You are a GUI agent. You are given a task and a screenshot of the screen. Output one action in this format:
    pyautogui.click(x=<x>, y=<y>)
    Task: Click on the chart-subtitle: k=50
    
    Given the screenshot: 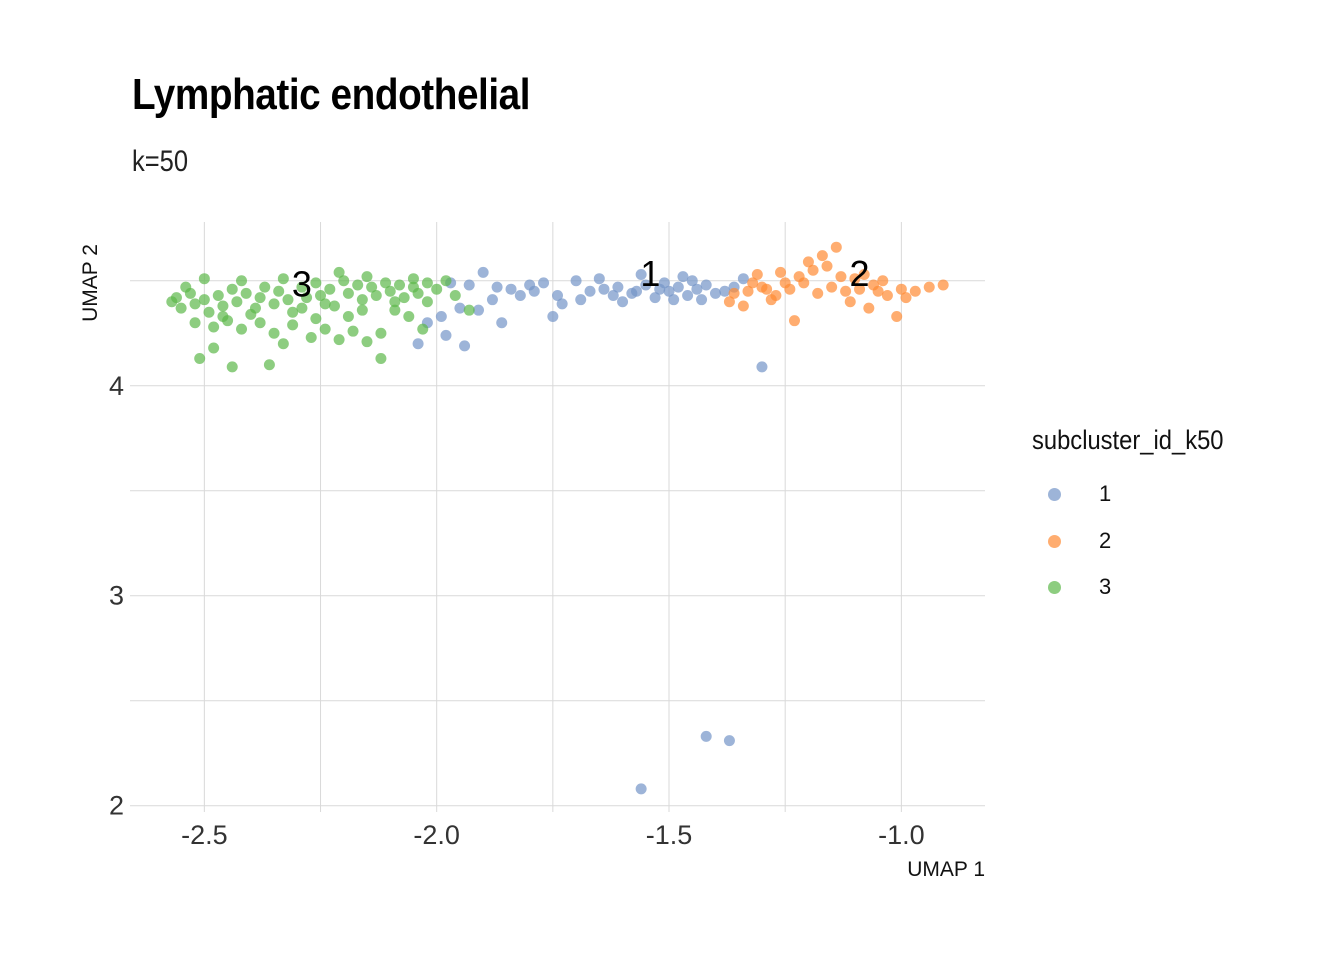 What is the action you would take?
    pyautogui.click(x=160, y=161)
    